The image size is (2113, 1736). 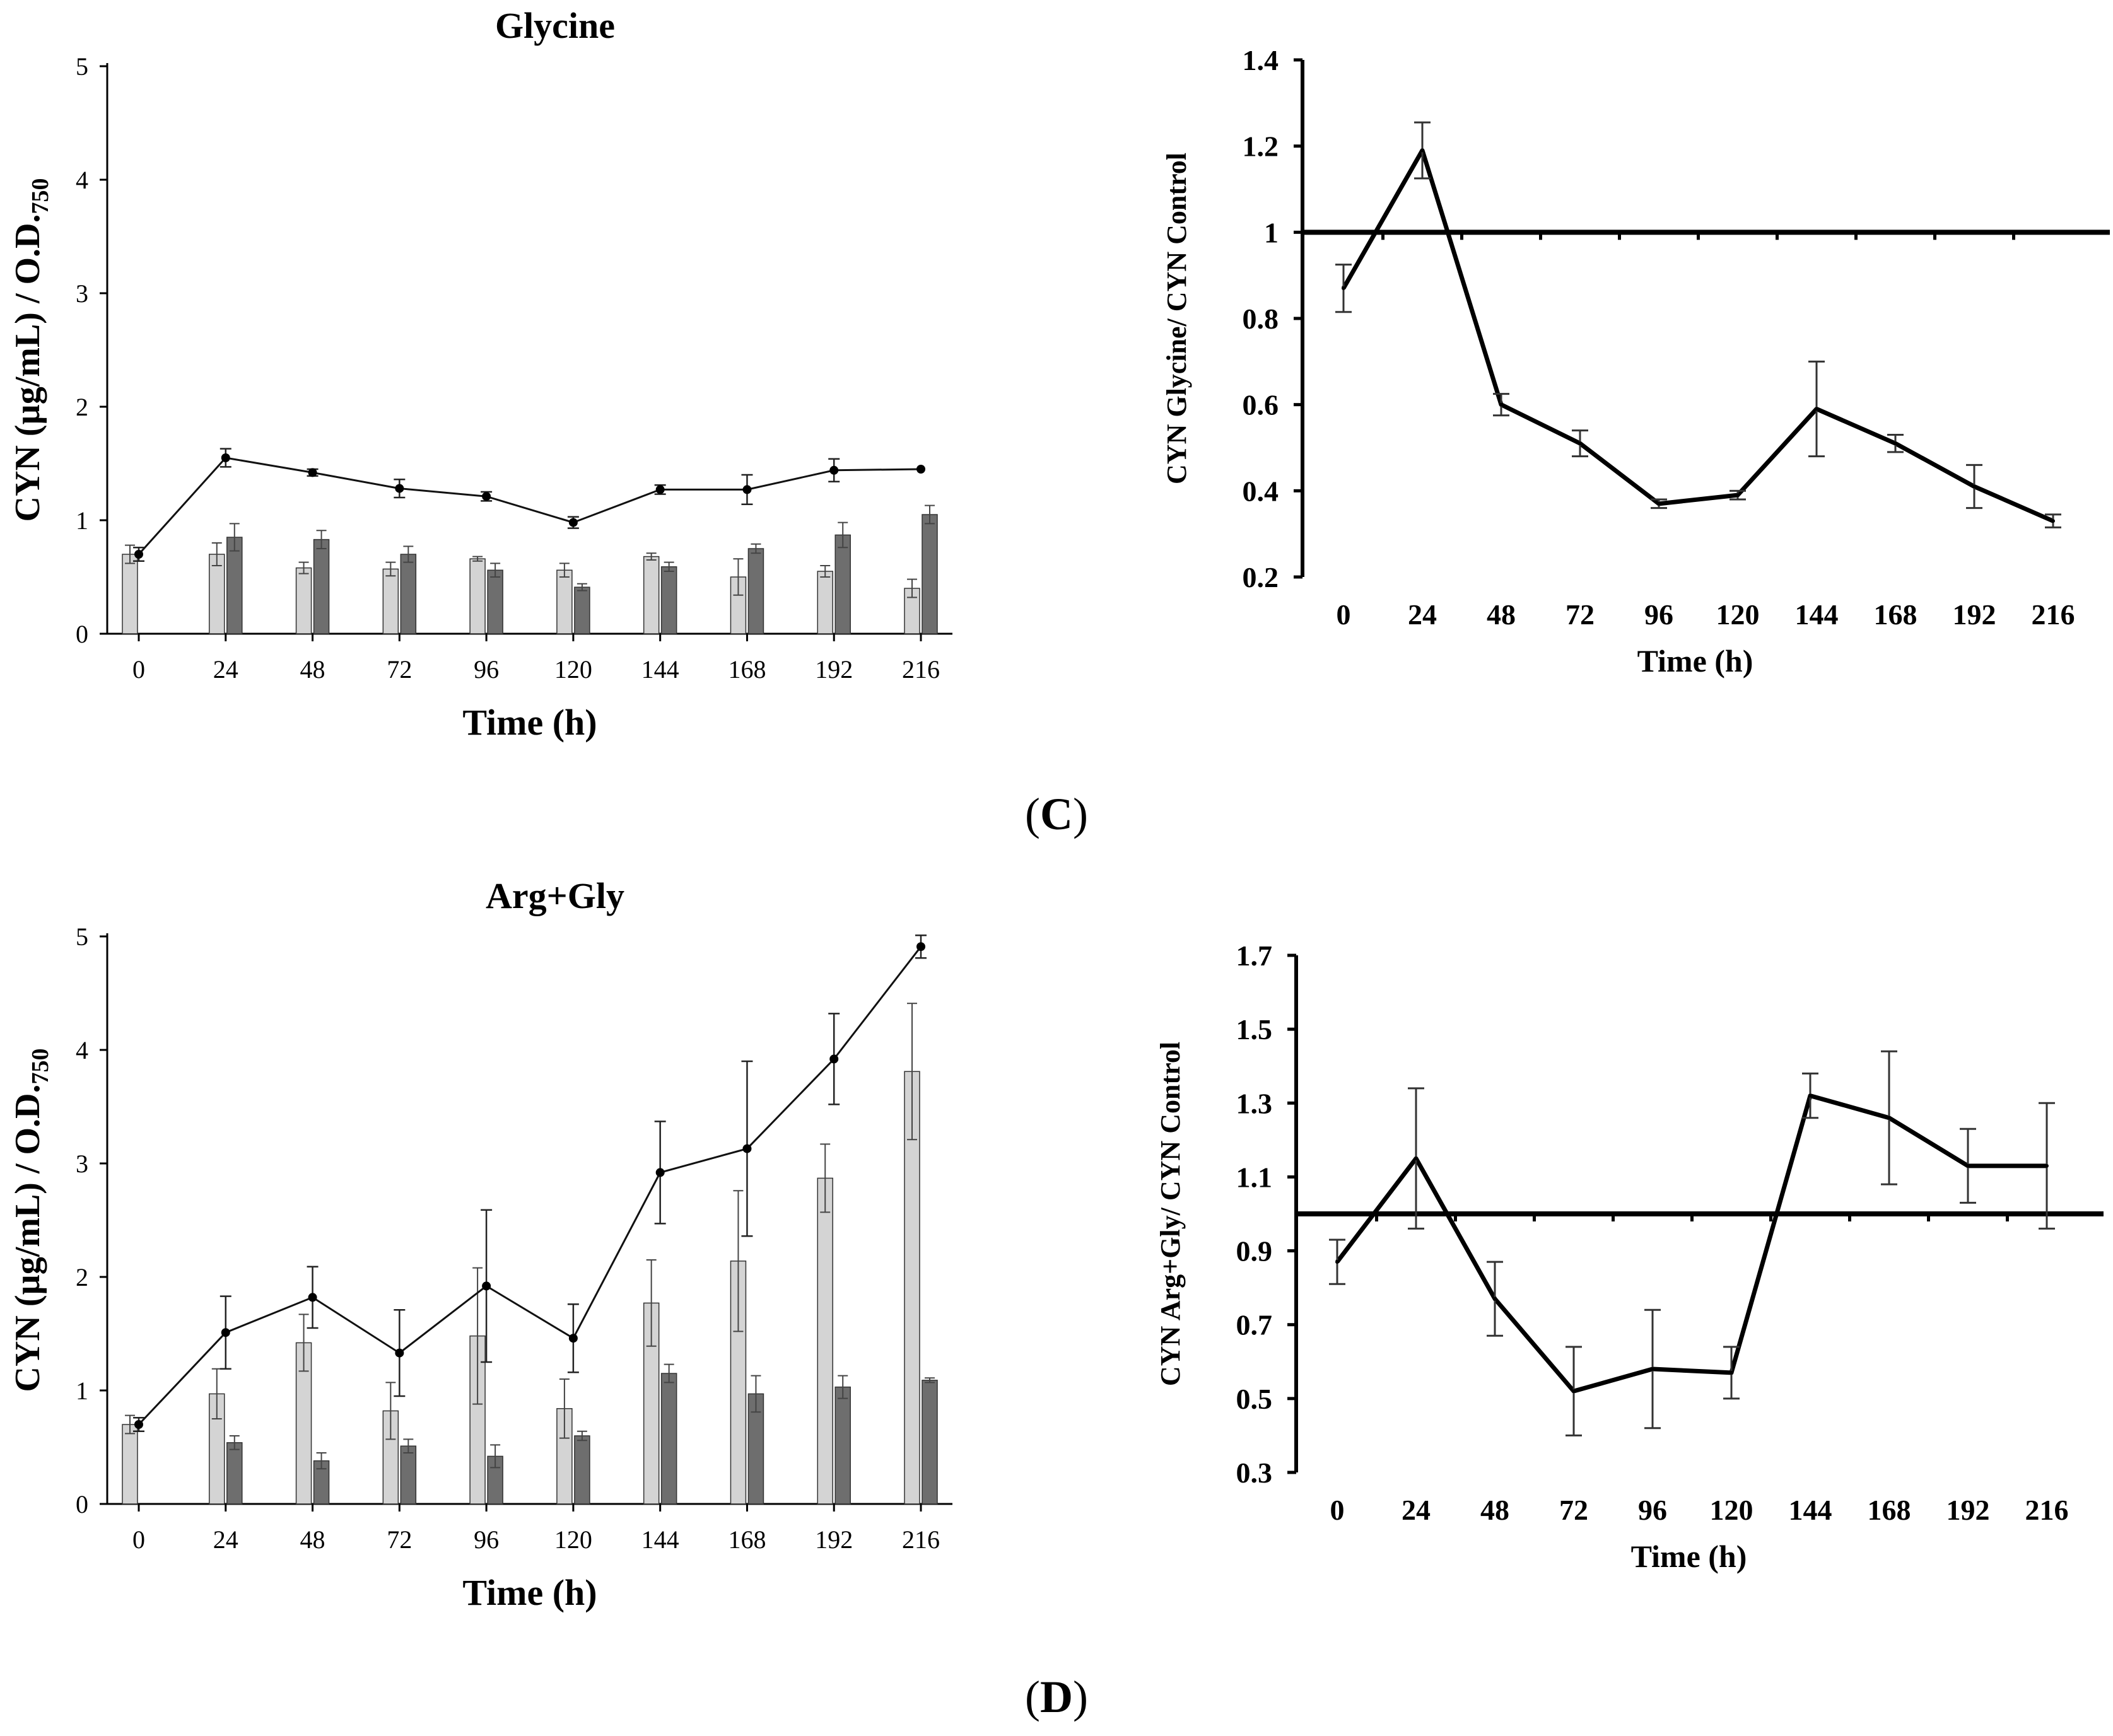 What do you see at coordinates (82, 1050) in the screenshot?
I see `y-tick-label: 4` at bounding box center [82, 1050].